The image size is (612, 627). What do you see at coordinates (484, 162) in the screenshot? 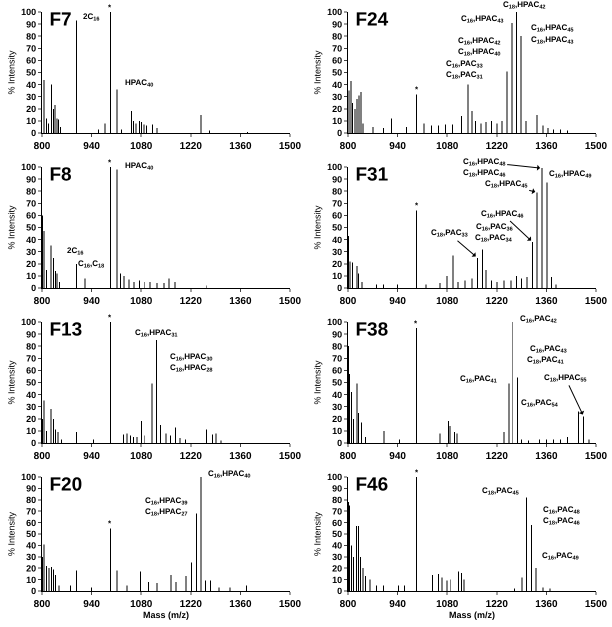
I see `annotation: C$_{16}$,HPAC$_{48}$` at bounding box center [484, 162].